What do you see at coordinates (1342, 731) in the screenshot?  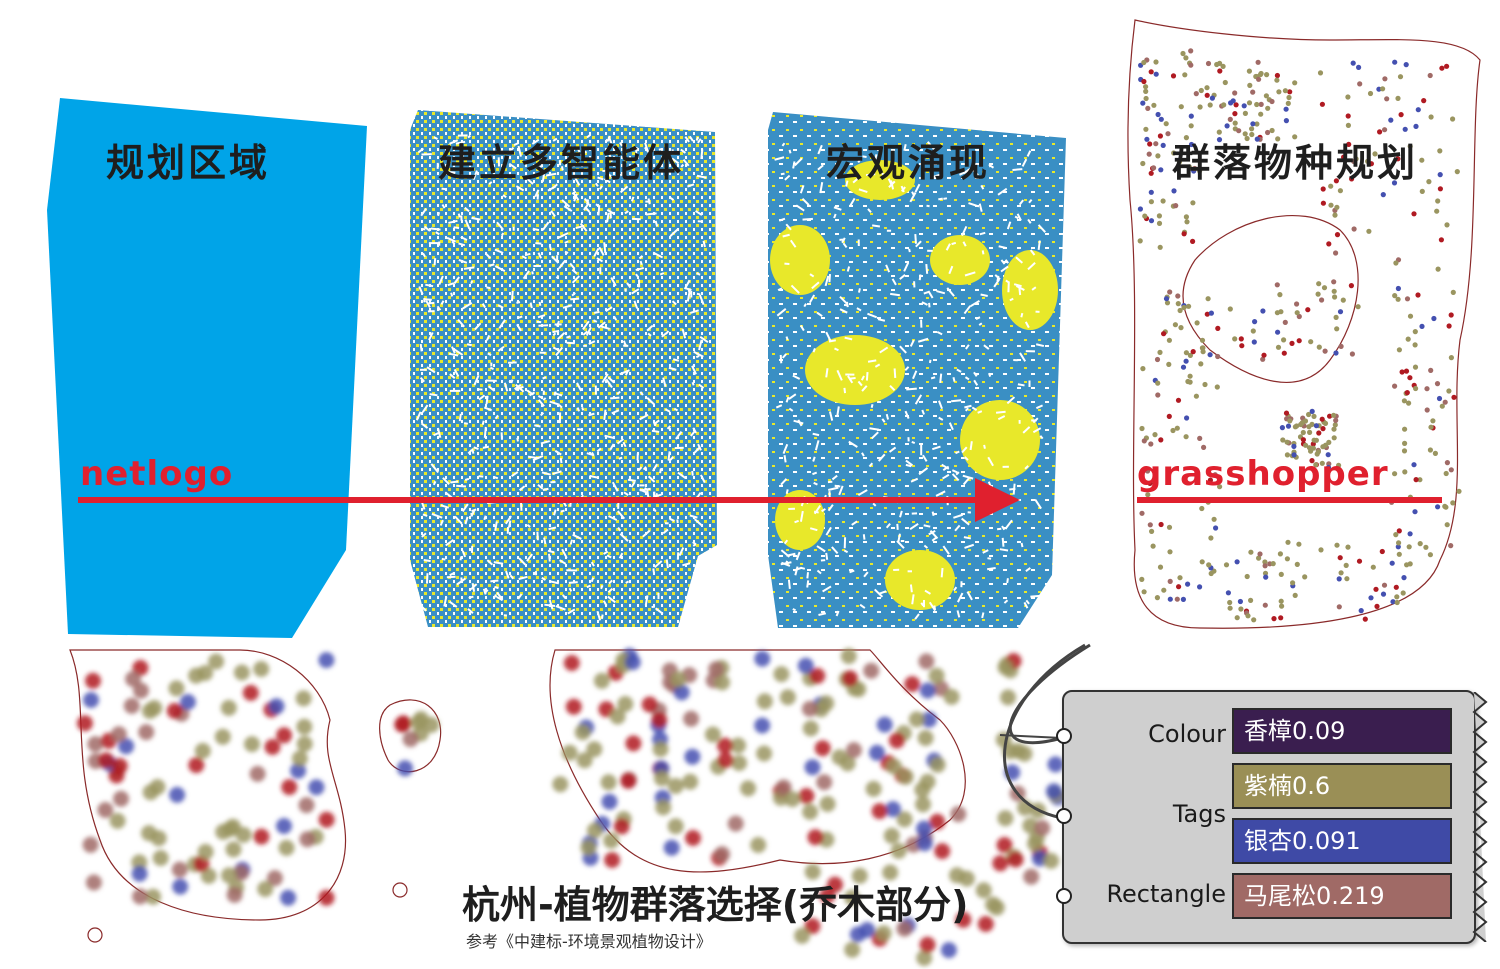 I see `gh-tag-swatch: 香樟0.09` at bounding box center [1342, 731].